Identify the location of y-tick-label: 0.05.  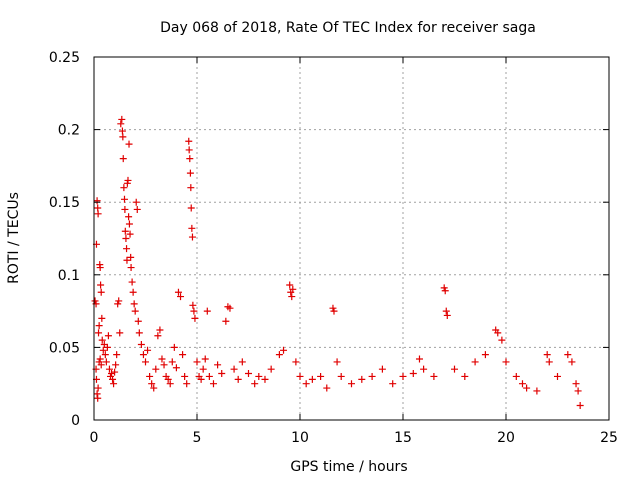
(64, 348).